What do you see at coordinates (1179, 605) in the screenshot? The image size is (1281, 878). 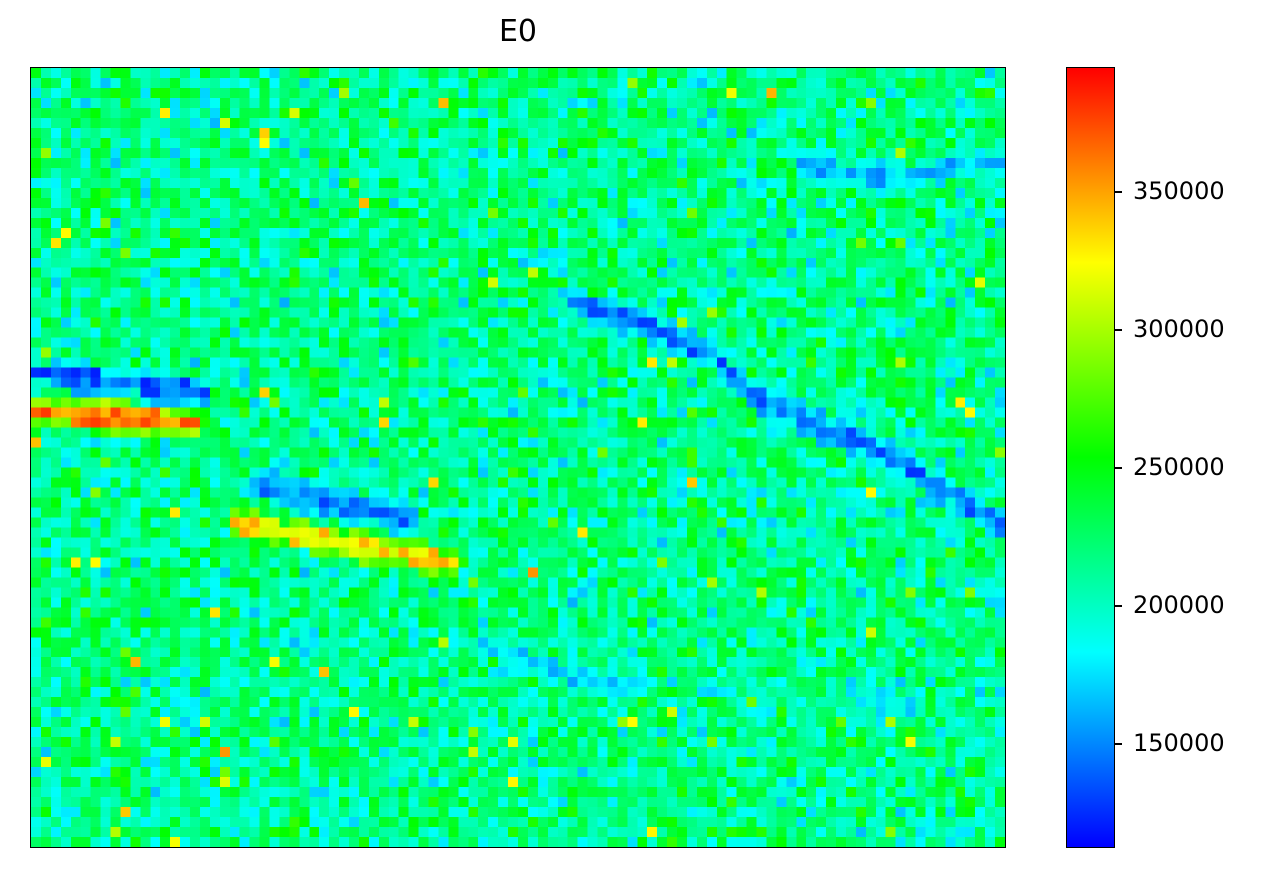 I see `colorbar-tick-label: 200000` at bounding box center [1179, 605].